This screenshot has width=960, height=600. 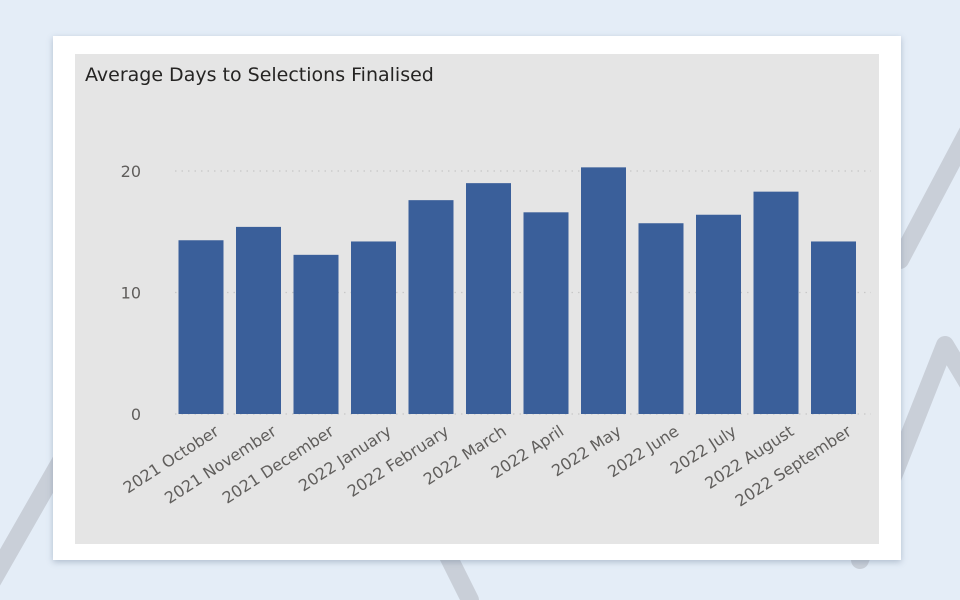 I want to click on chart-title: Average Days to Selections Finalised, so click(x=259, y=75).